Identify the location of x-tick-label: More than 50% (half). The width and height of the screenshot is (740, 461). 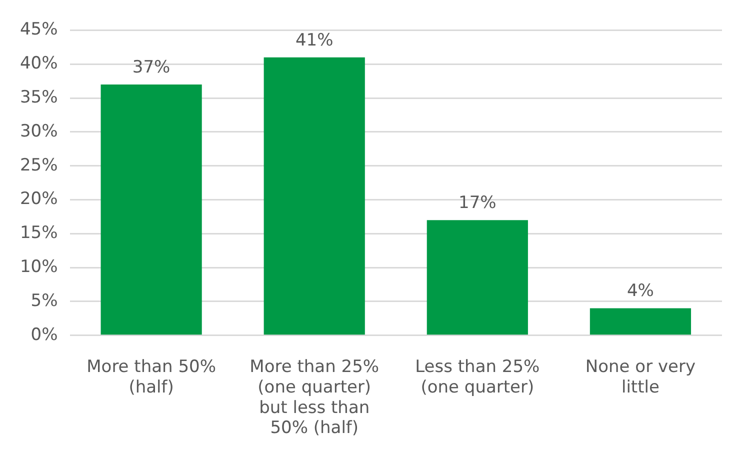
(151, 377).